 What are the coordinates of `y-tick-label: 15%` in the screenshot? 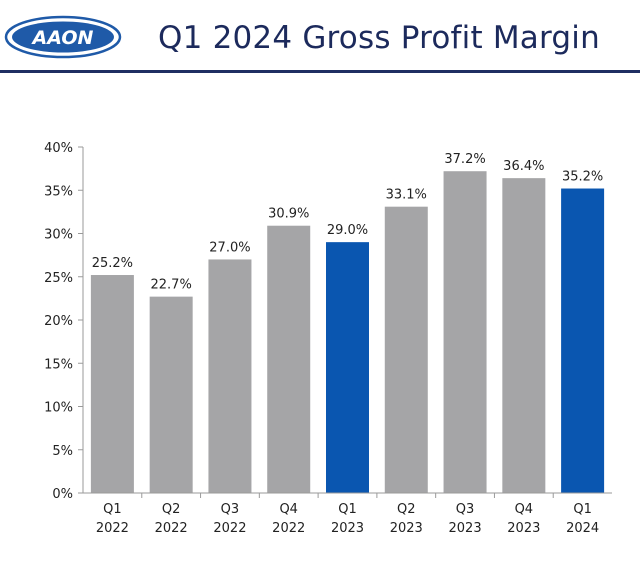 It's located at (58, 364).